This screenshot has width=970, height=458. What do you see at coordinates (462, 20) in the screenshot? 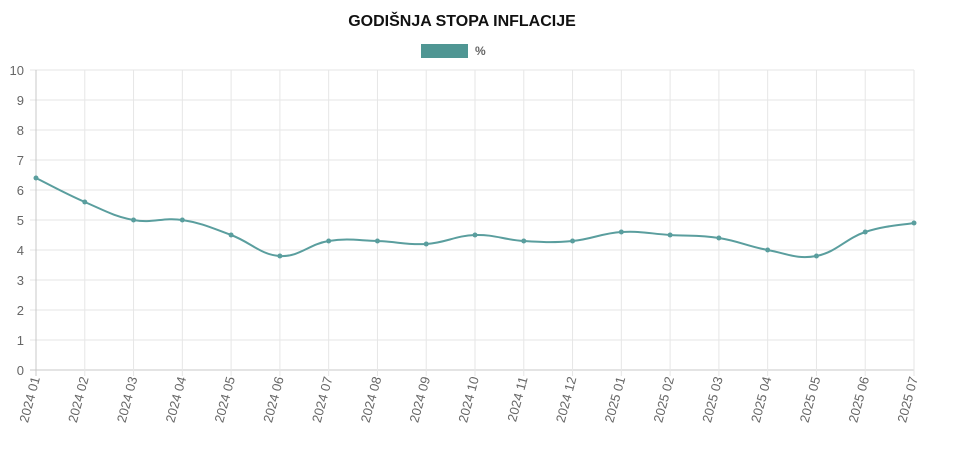
I see `chart-title: GODIŠNJA STOPA INFLACIJE` at bounding box center [462, 20].